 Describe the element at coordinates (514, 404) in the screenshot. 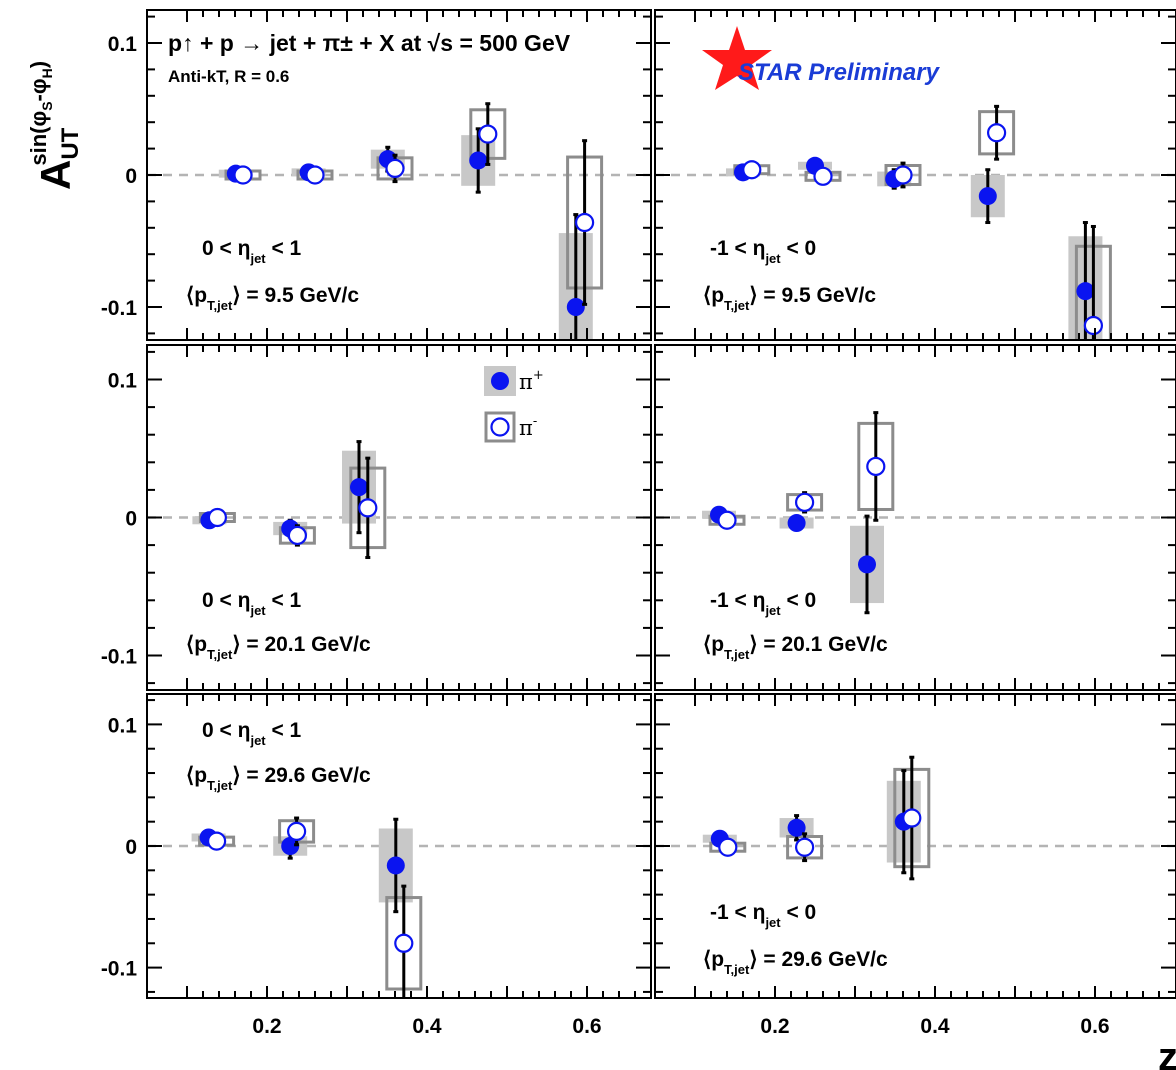

I see `legend: π+ π-` at that location.